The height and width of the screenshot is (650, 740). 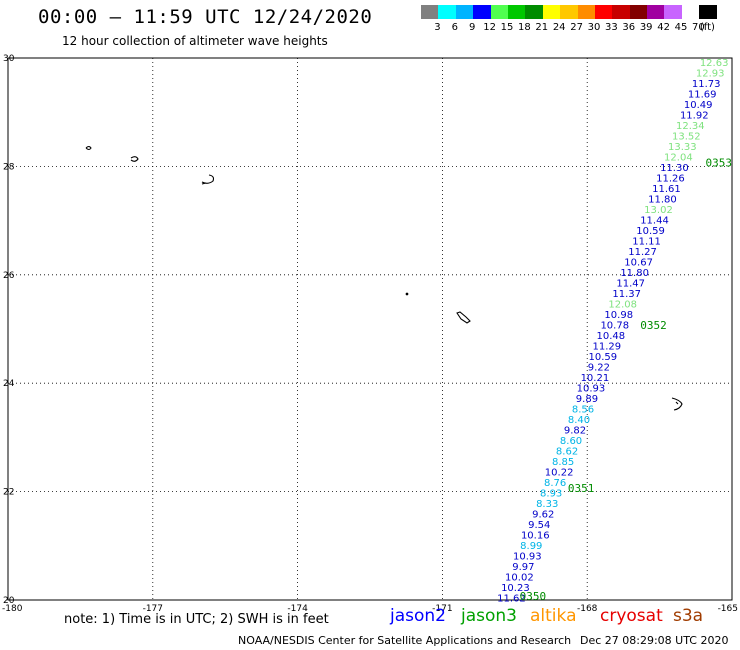 I want to click on lat-tick-label: 22, so click(x=8, y=493).